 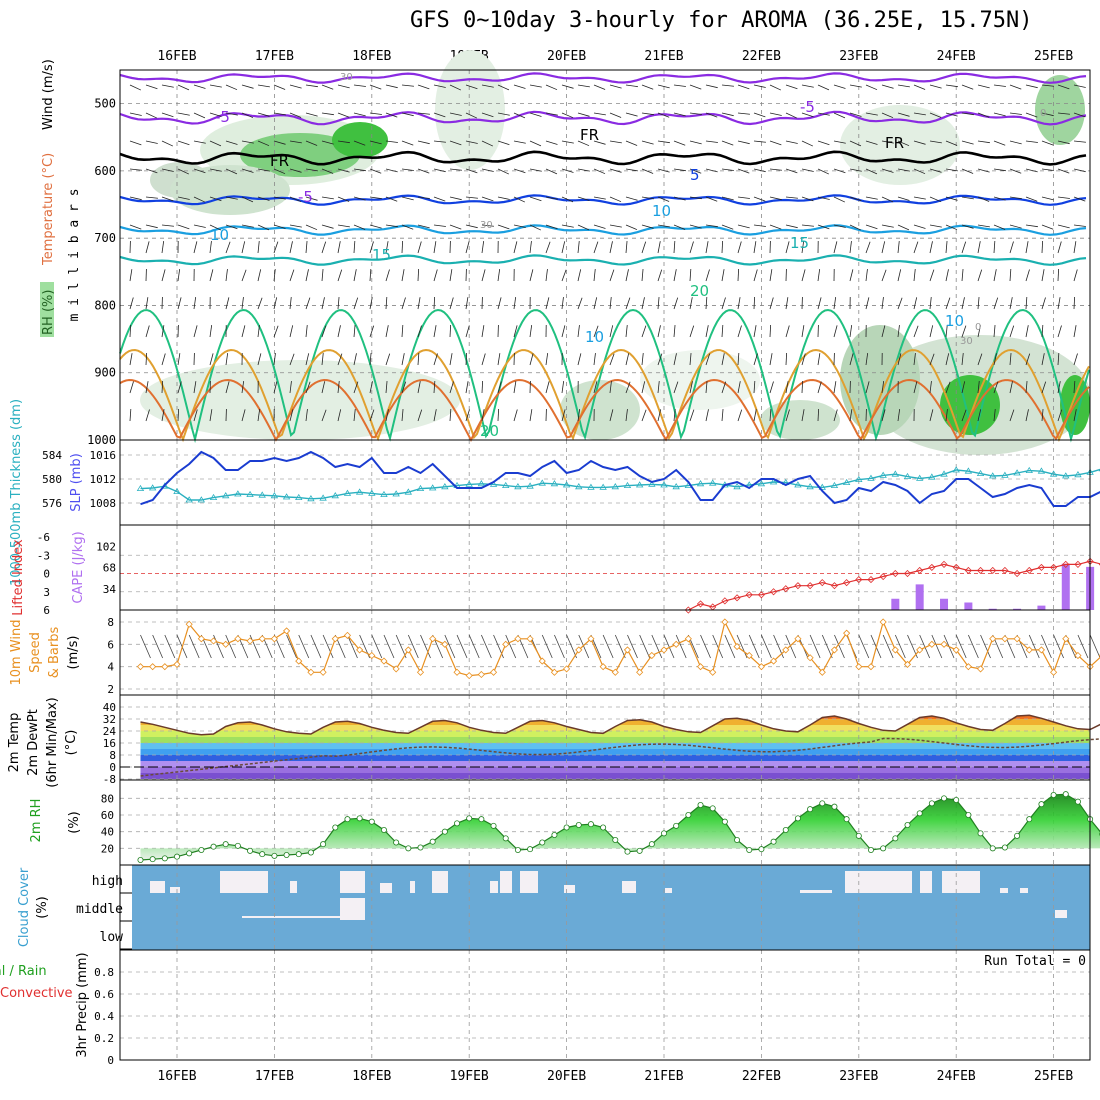 What do you see at coordinates (900, 145) in the screenshot?
I see `rh-shade` at bounding box center [900, 145].